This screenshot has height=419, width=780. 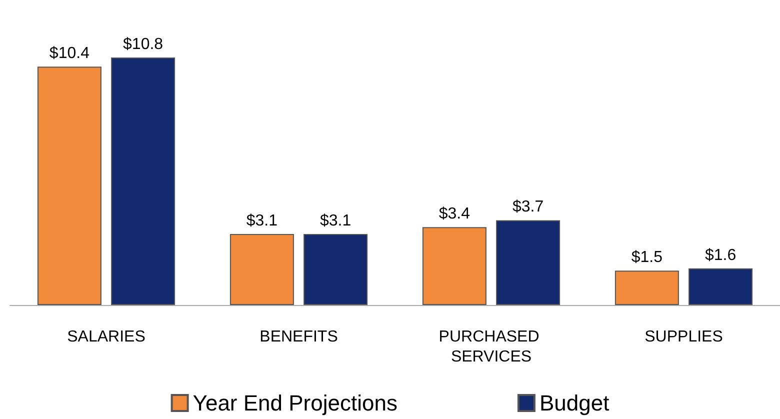 I want to click on x-tick-label: PURCHASED SERVICES, so click(x=491, y=347).